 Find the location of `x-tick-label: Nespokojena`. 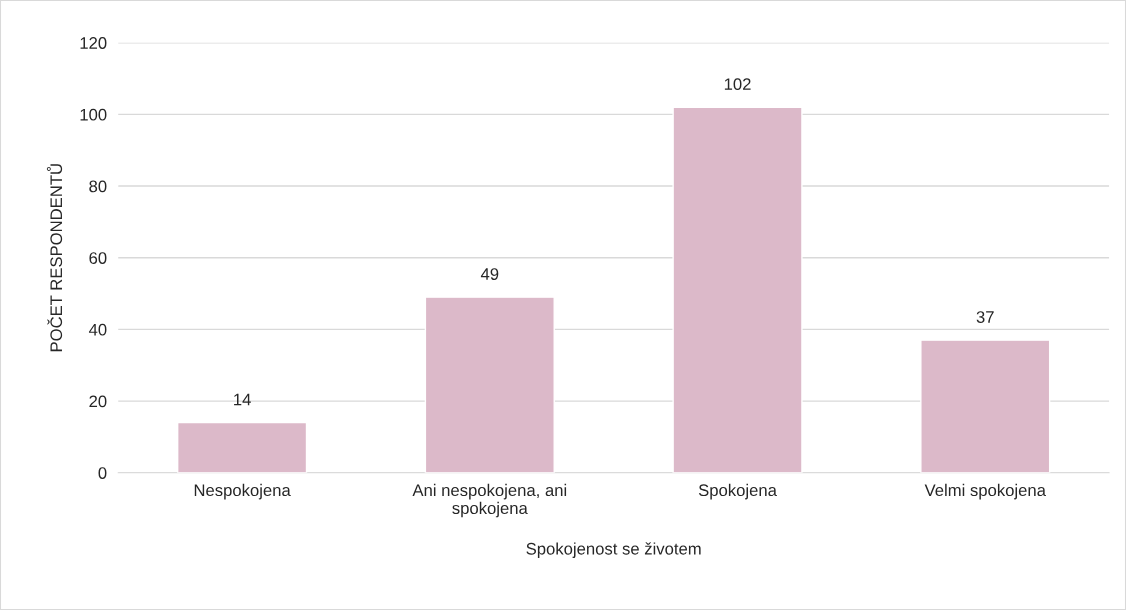

x-tick-label: Nespokojena is located at coordinates (242, 491).